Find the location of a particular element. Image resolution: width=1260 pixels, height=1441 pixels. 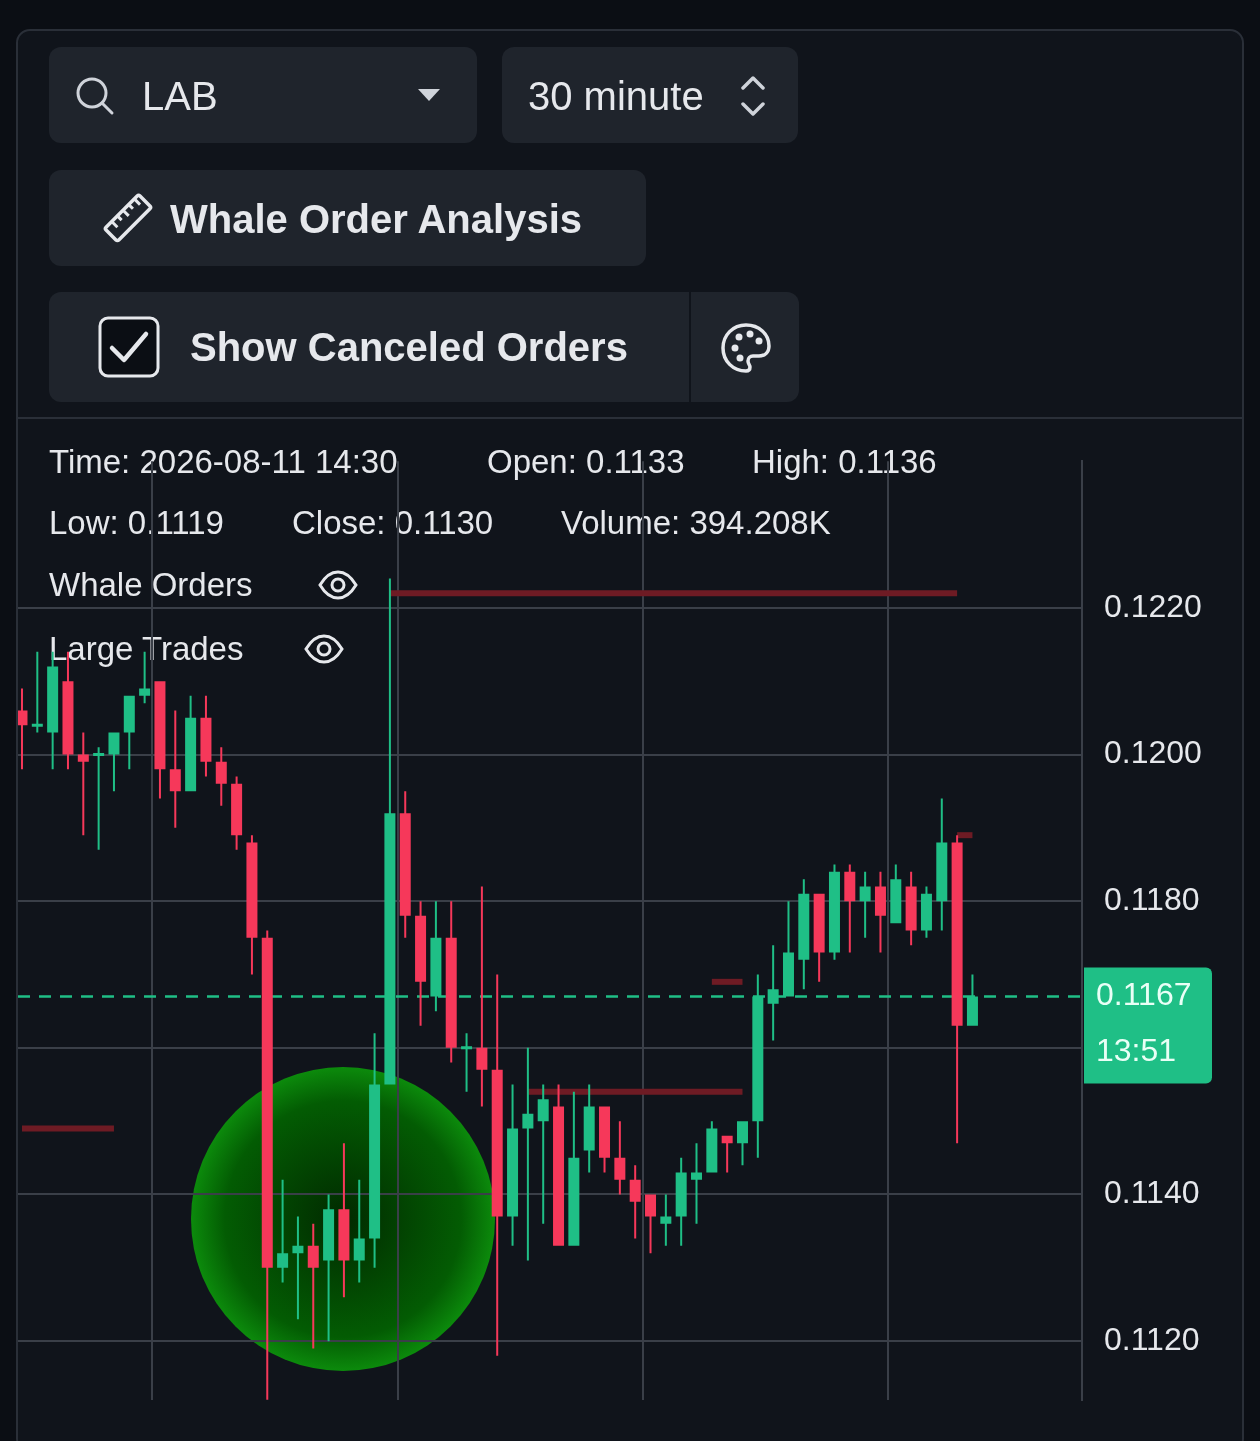

text: 30 minute is located at coordinates (616, 96).